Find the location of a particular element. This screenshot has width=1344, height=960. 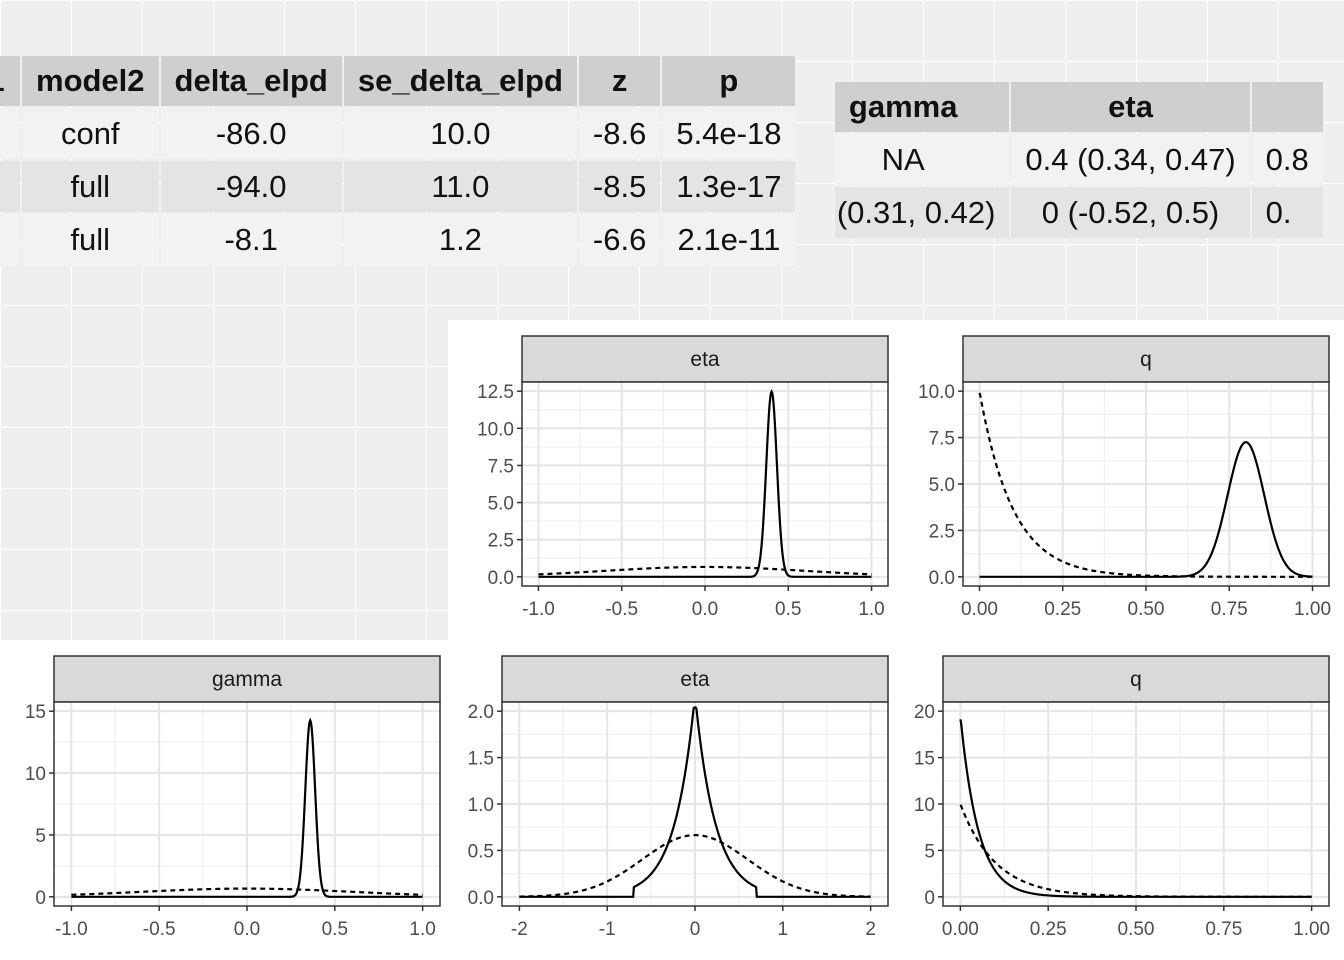

y-tick-label: 1.0 is located at coordinates (481, 805).